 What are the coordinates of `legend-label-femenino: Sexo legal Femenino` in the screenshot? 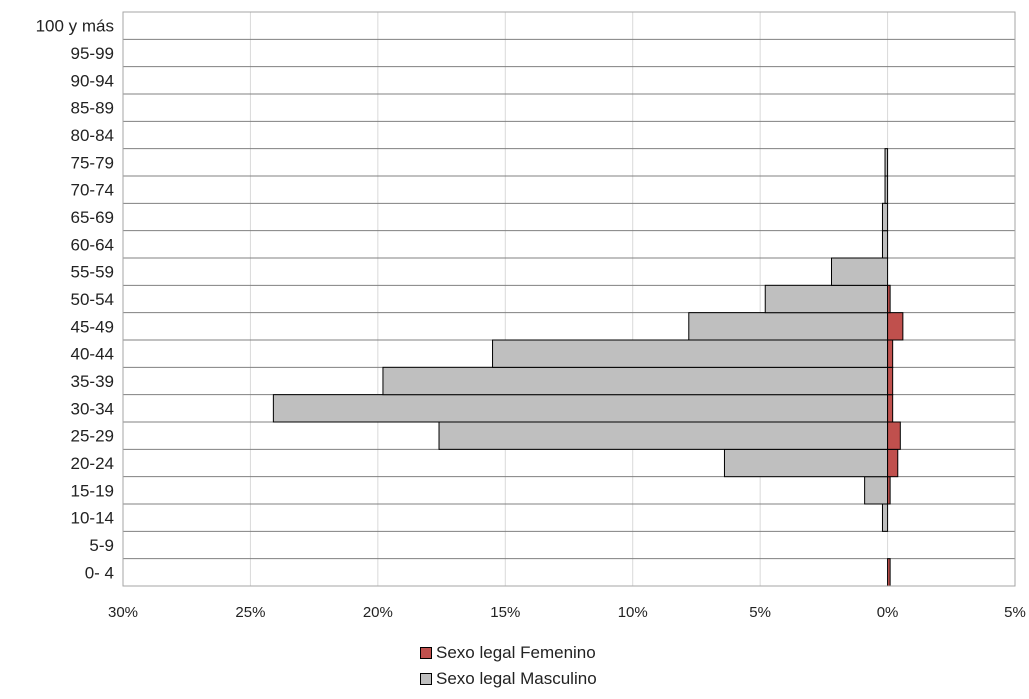 It's located at (516, 652).